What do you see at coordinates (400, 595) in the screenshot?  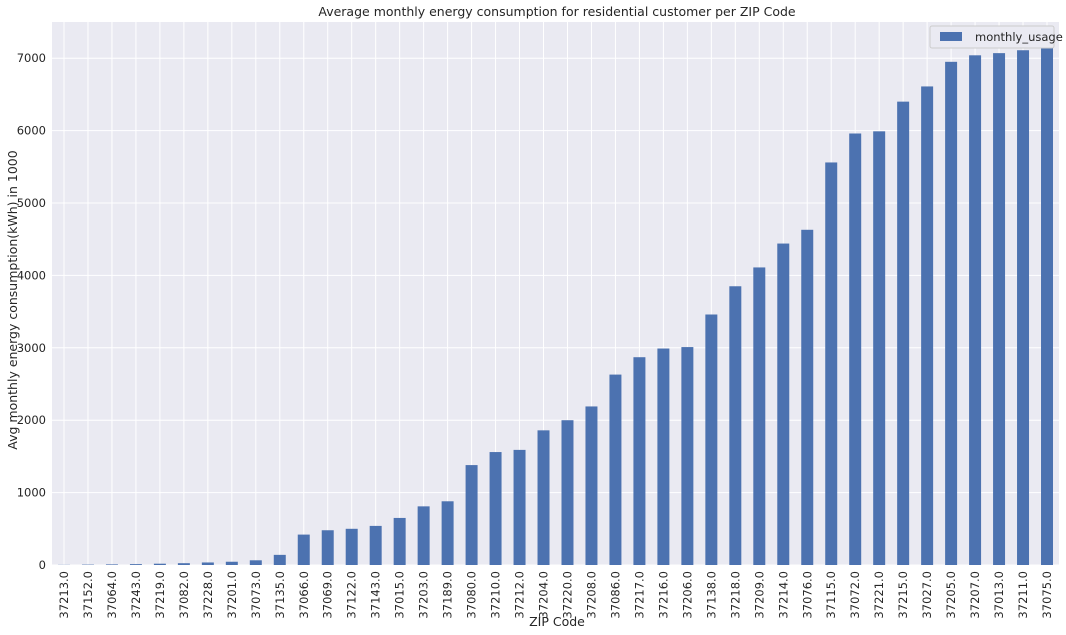 I see `x-tick-label: 37015.0` at bounding box center [400, 595].